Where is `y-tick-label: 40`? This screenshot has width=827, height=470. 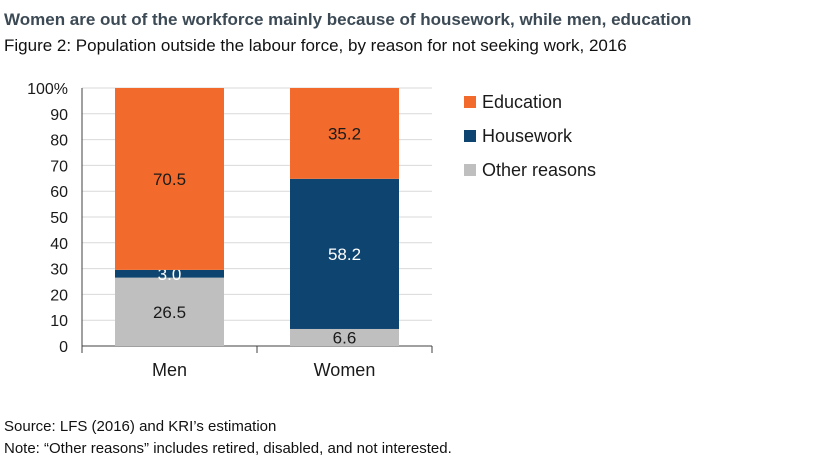
y-tick-label: 40 is located at coordinates (59, 244).